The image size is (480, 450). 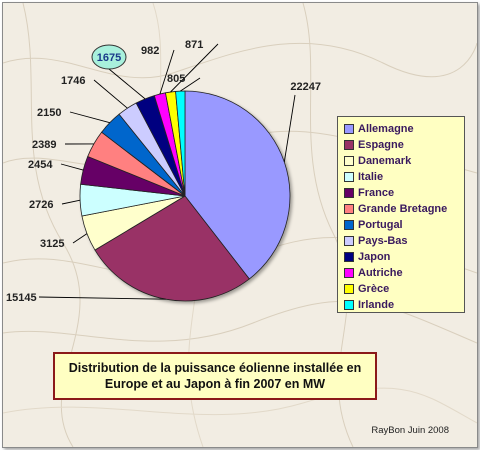 I want to click on data-label-portugal: 2150, so click(x=49, y=113).